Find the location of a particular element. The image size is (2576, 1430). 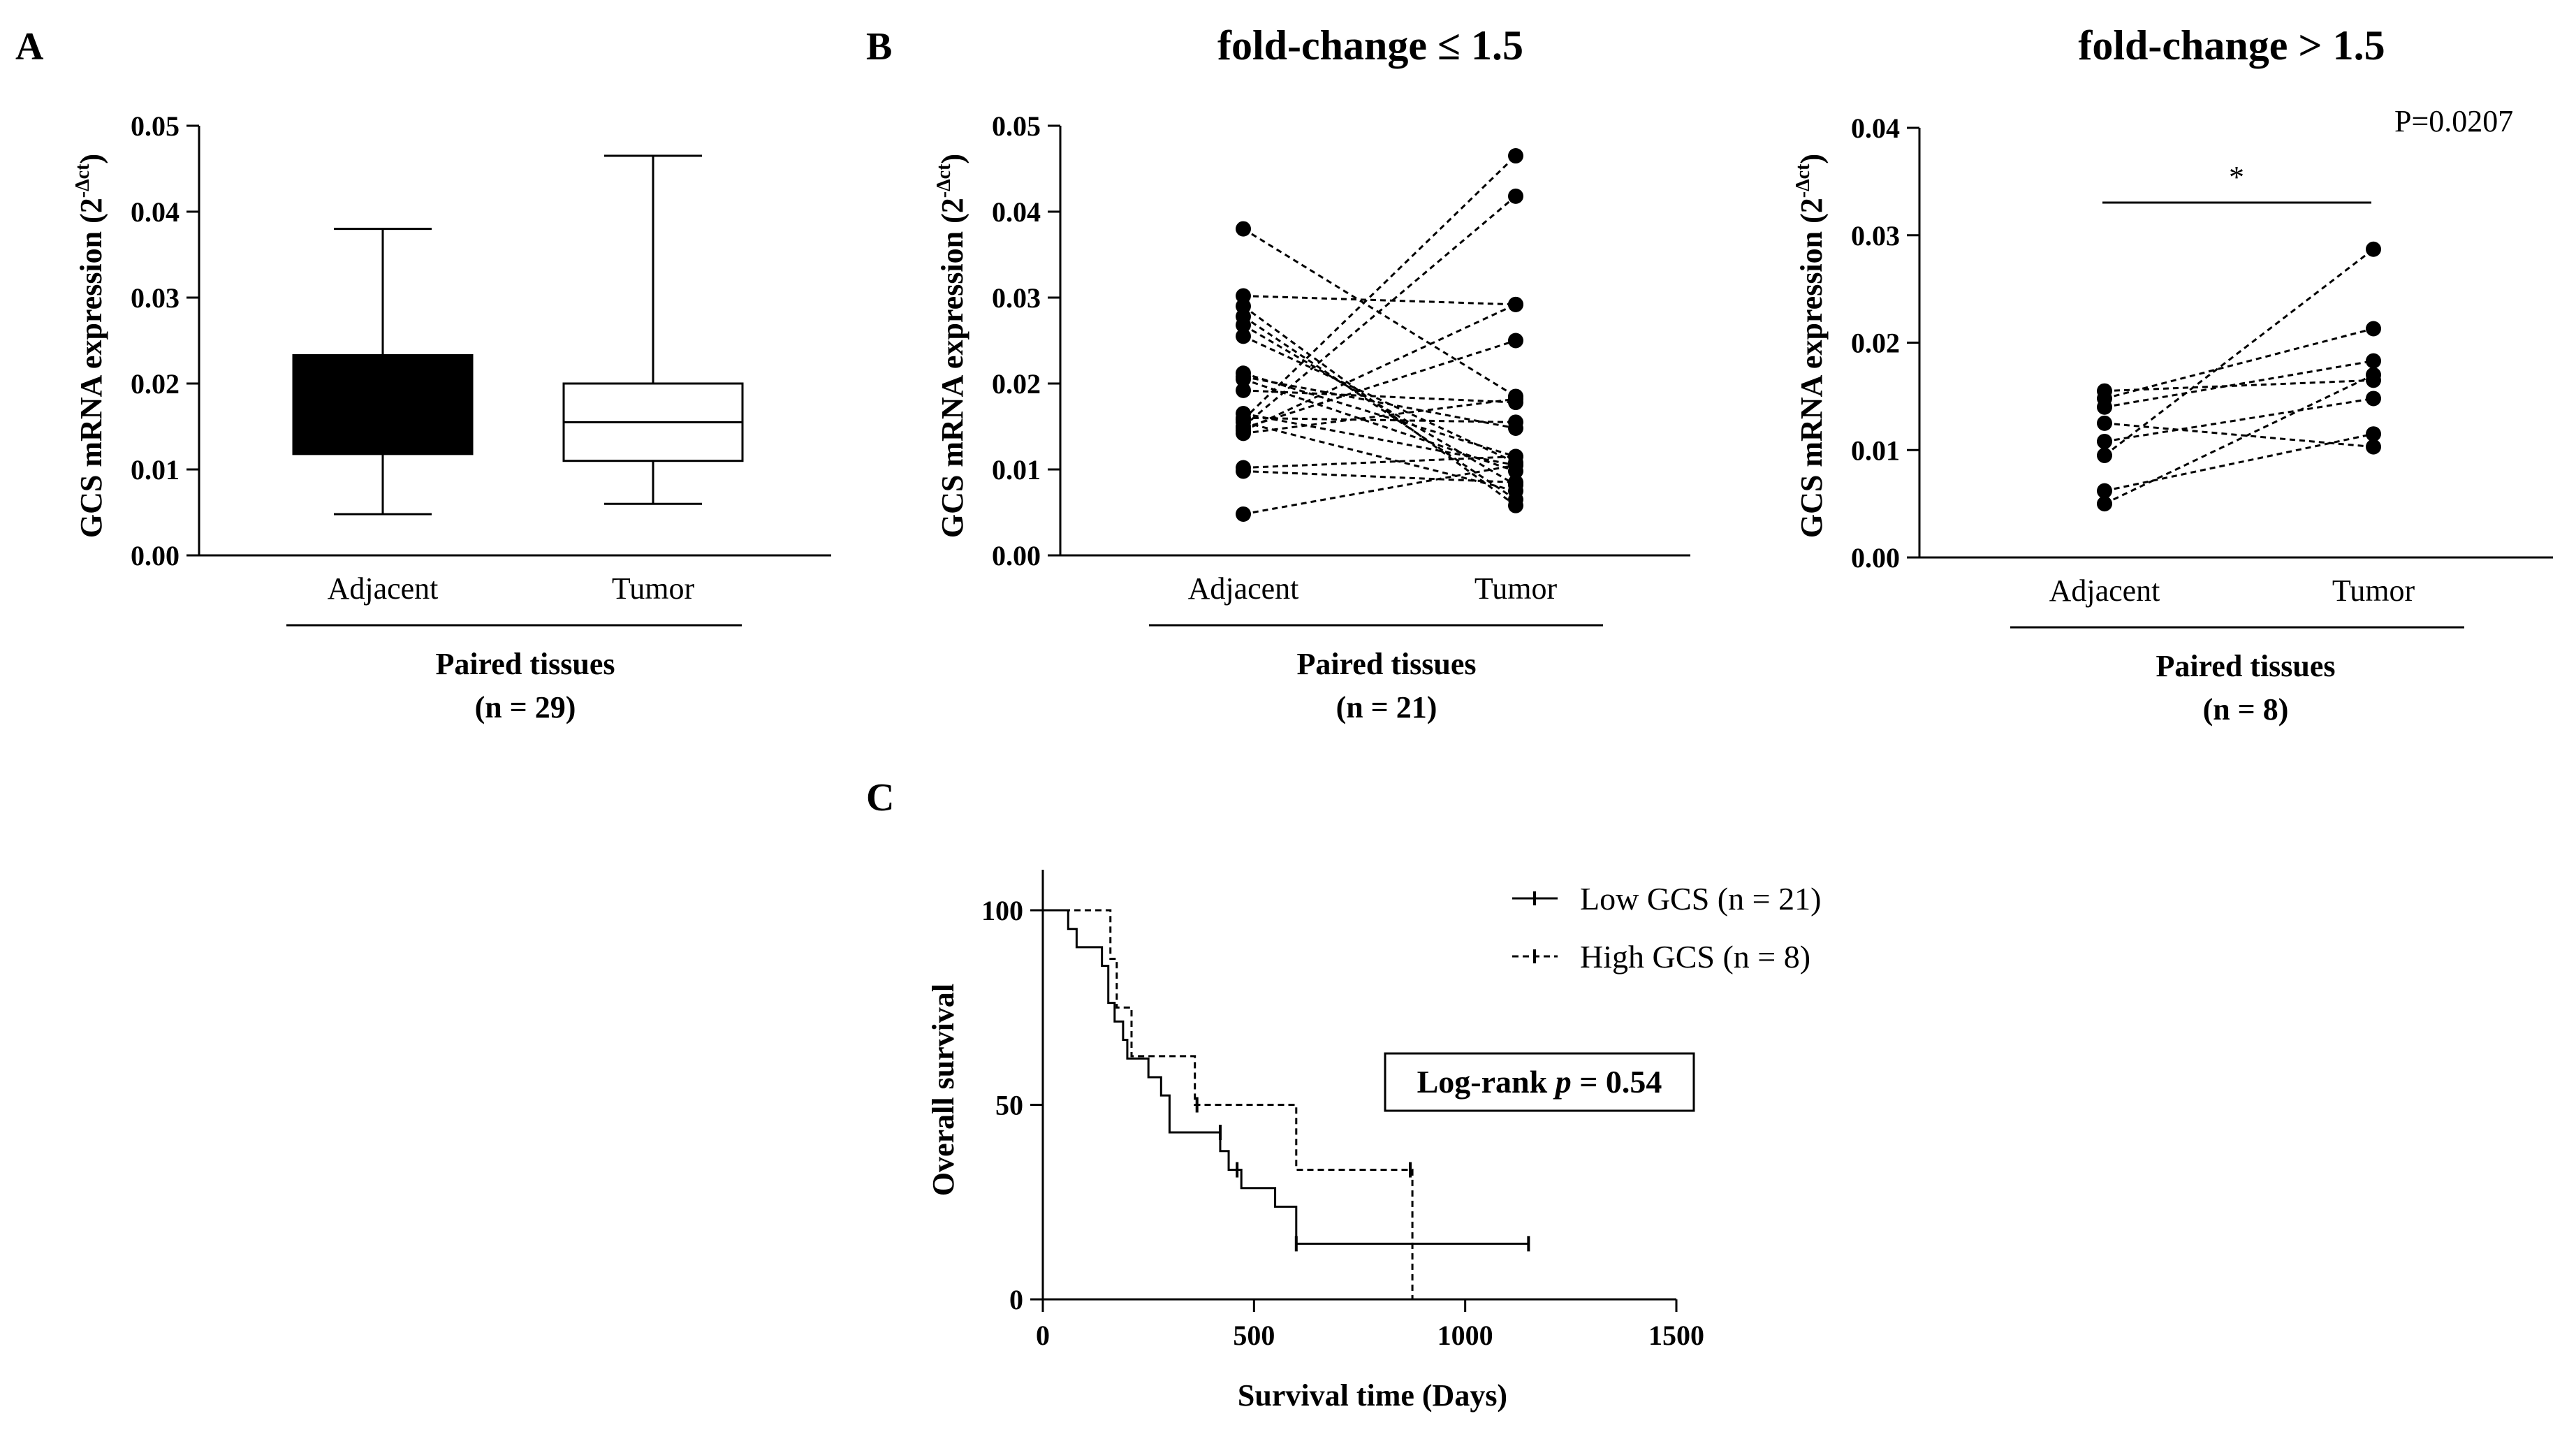

panel-b1-n-label: (n = 21) is located at coordinates (1386, 707).